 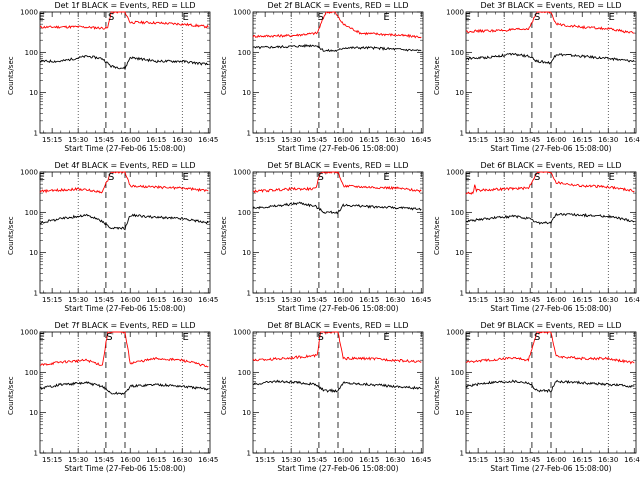 What do you see at coordinates (551, 165) in the screenshot?
I see `panel-title: Det 6f BLACK = Events, RED = LLD` at bounding box center [551, 165].